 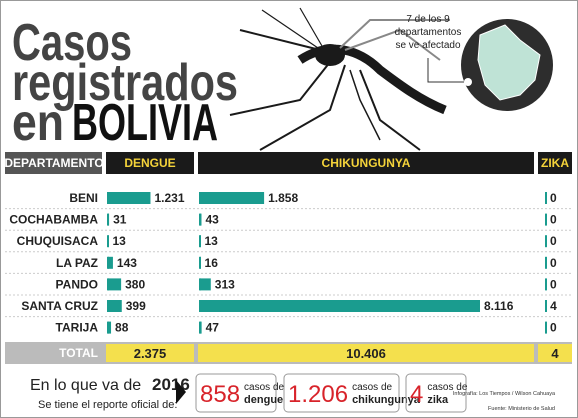 I want to click on arrow, so click(x=181, y=392).